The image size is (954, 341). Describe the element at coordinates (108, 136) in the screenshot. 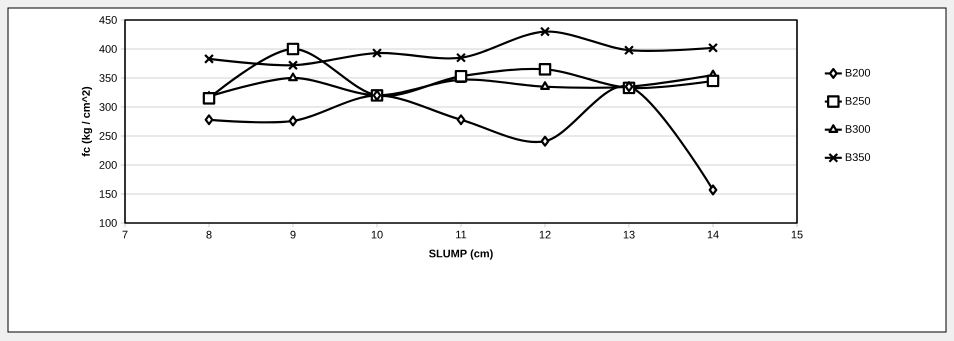

I see `y-tick-label: 250` at that location.